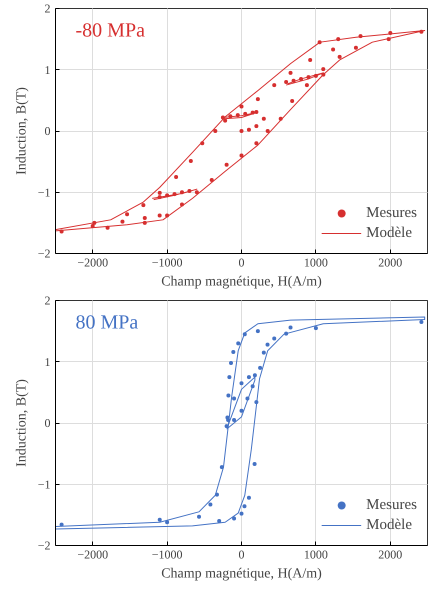  What do you see at coordinates (107, 323) in the screenshot?
I see `annotation: 80 MPa` at bounding box center [107, 323].